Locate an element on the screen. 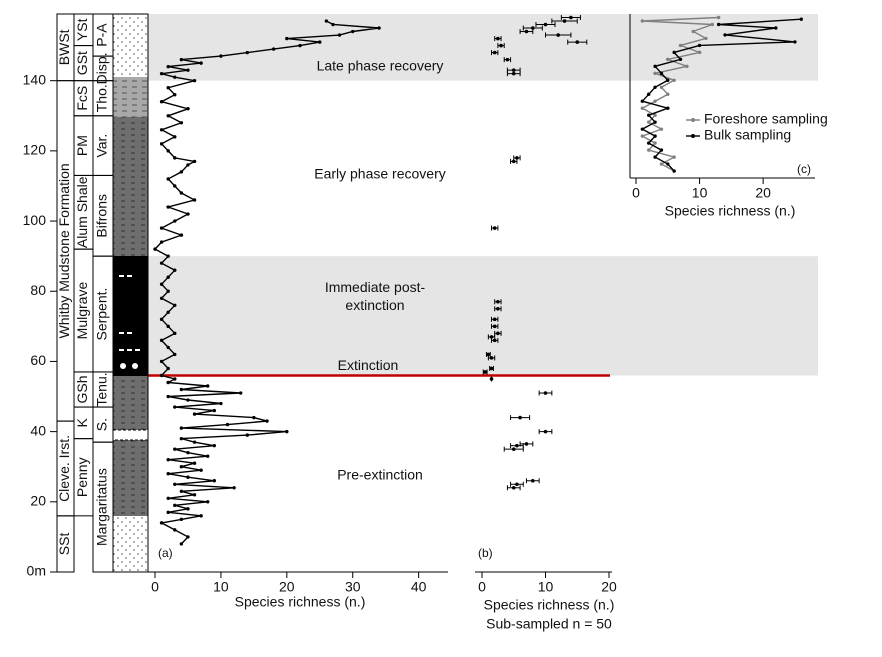  strat-label: Tenu. is located at coordinates (102, 389).